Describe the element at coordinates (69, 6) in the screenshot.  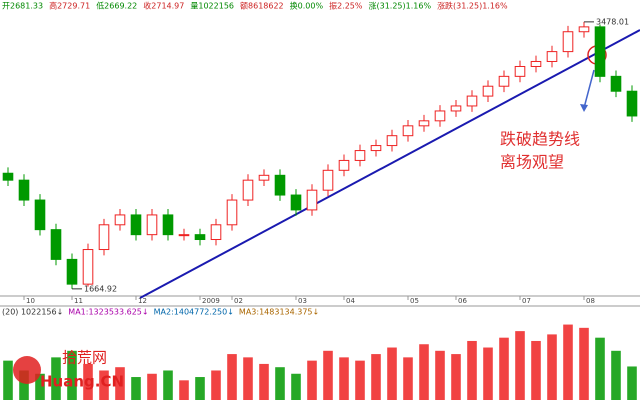
I see `header-item: 高2729.71` at that location.